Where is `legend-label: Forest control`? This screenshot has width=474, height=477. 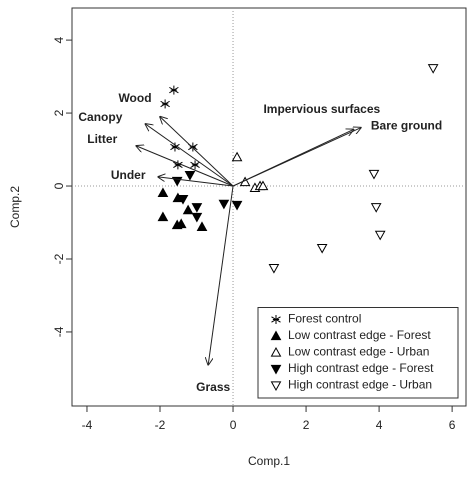 legend-label: Forest control is located at coordinates (324, 319).